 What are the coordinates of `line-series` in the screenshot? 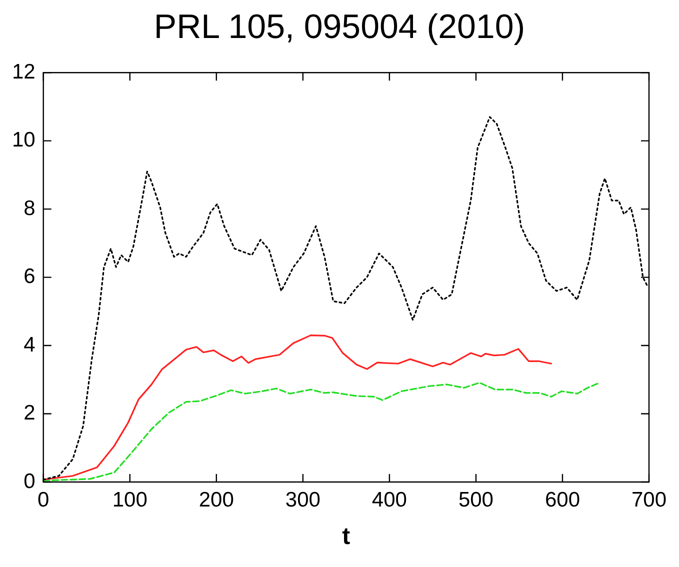 It's located at (321, 432).